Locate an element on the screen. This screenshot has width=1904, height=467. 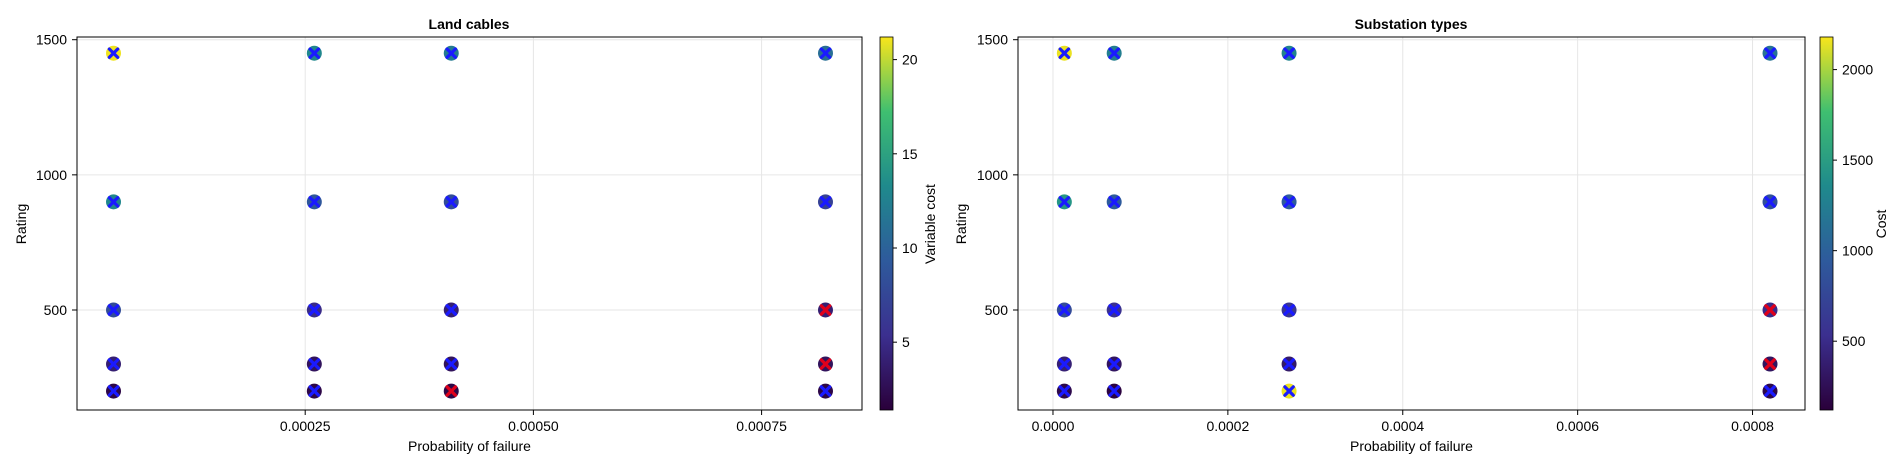
colorbar-tick-label: 1000 is located at coordinates (1857, 251).